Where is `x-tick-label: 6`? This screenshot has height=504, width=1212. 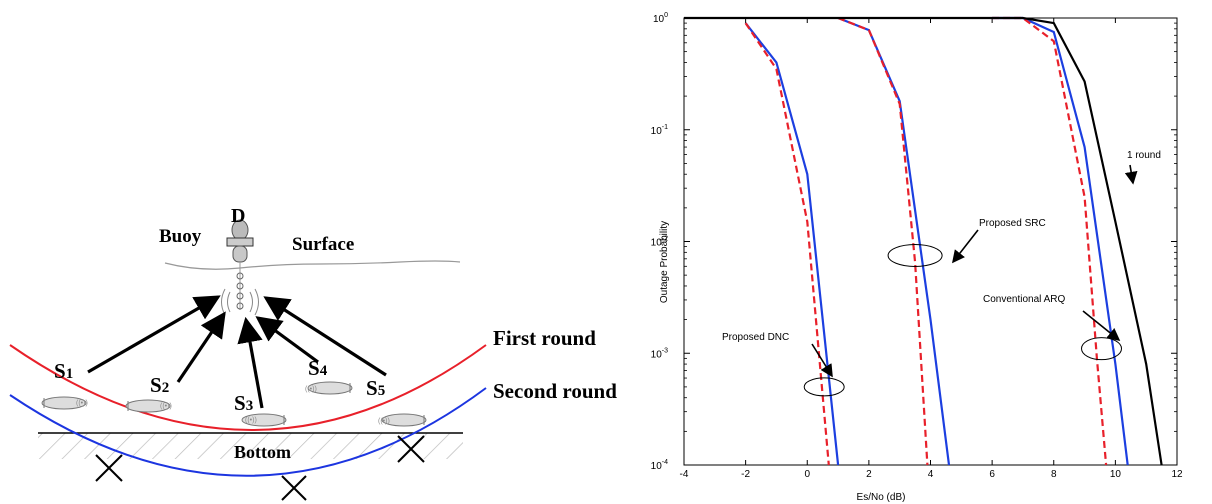 x-tick-label: 6 is located at coordinates (992, 474).